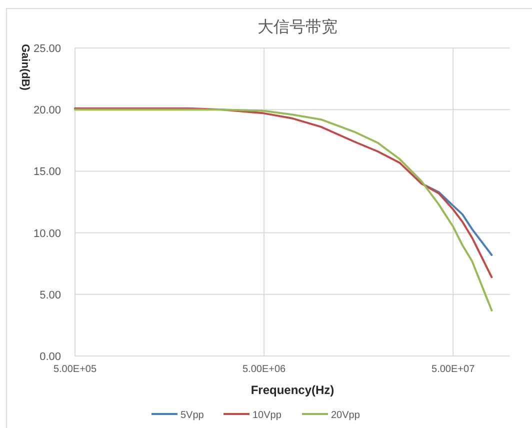  What do you see at coordinates (178, 415) in the screenshot?
I see `legend-item: 5Vpp` at bounding box center [178, 415].